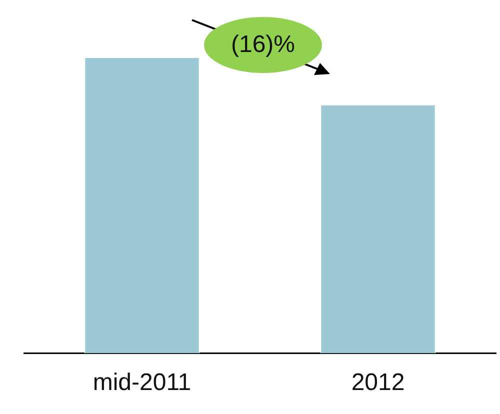  I want to click on annotation: (16)%, so click(263, 45).